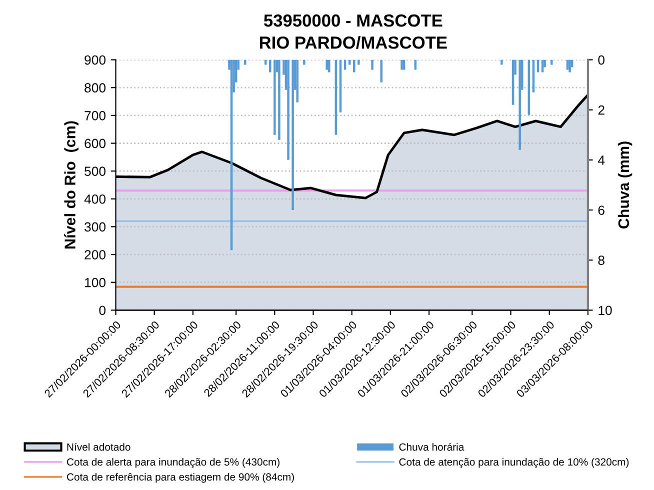  What do you see at coordinates (601, 261) in the screenshot?
I see `y2-tick-label: 8` at bounding box center [601, 261].